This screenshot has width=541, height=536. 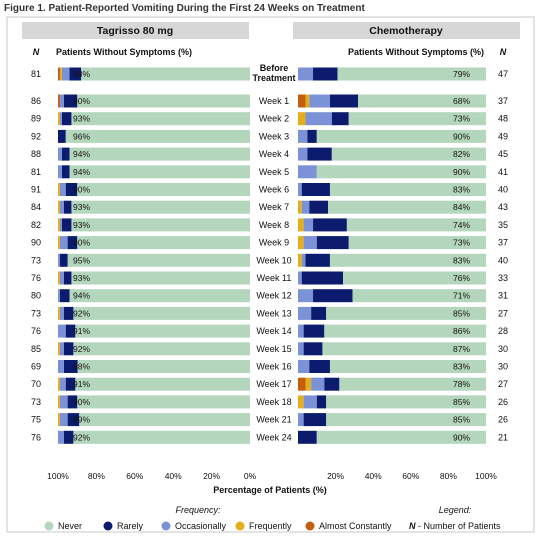 What do you see at coordinates (81, 154) in the screenshot?
I see `tagrisso-never-pct-week-4: 94%` at bounding box center [81, 154].